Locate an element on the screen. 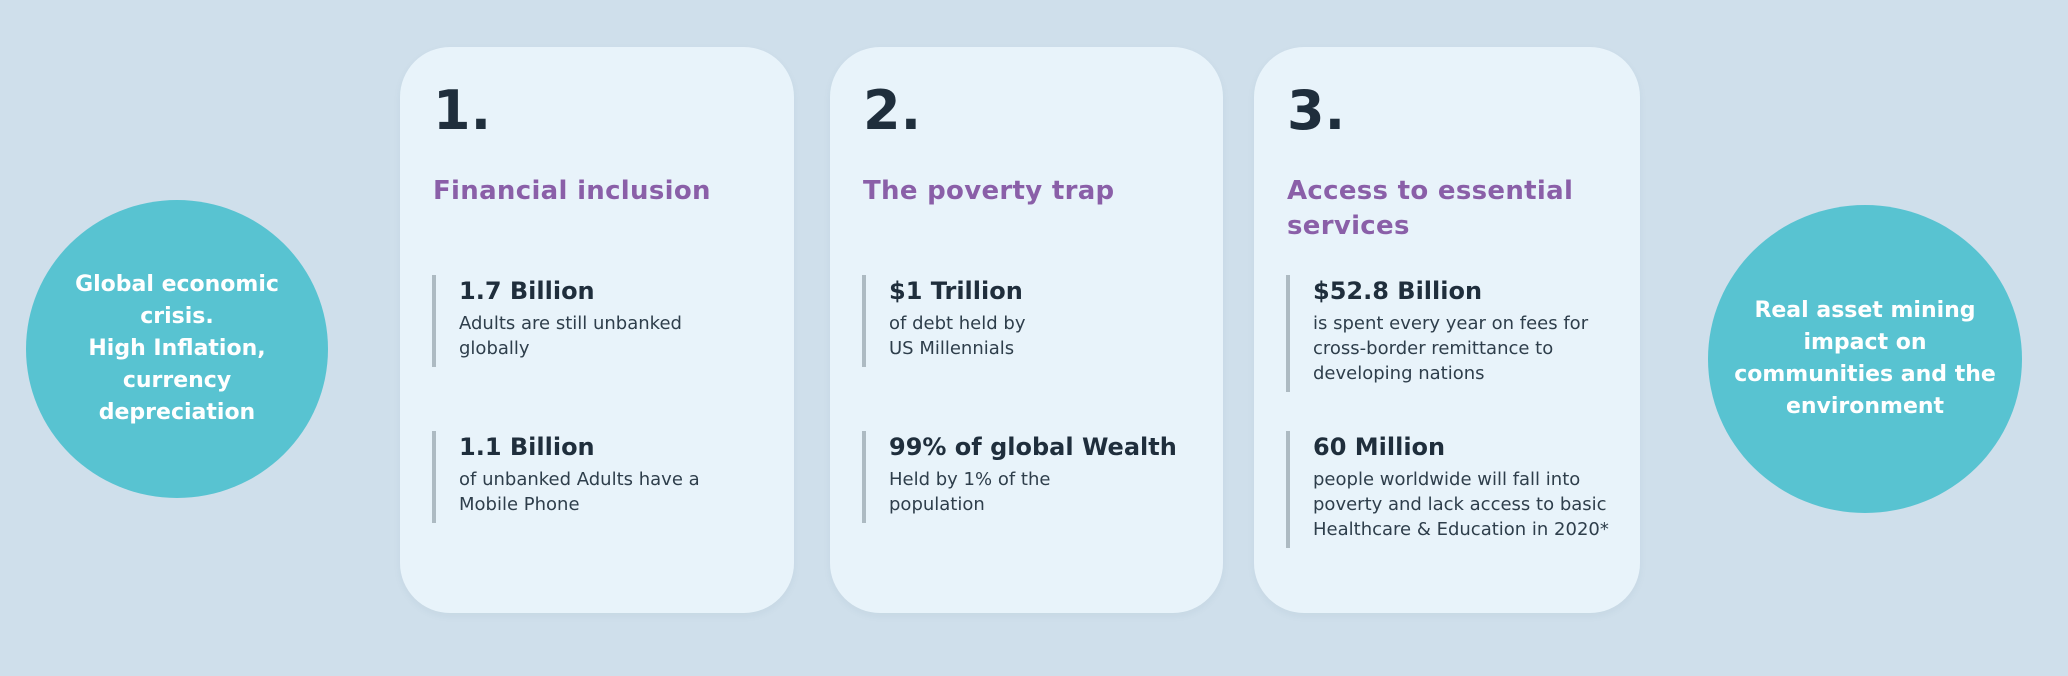 The height and width of the screenshot is (676, 2068). stat-description: of unbanked Adults have a Mobile Phone is located at coordinates (579, 491).